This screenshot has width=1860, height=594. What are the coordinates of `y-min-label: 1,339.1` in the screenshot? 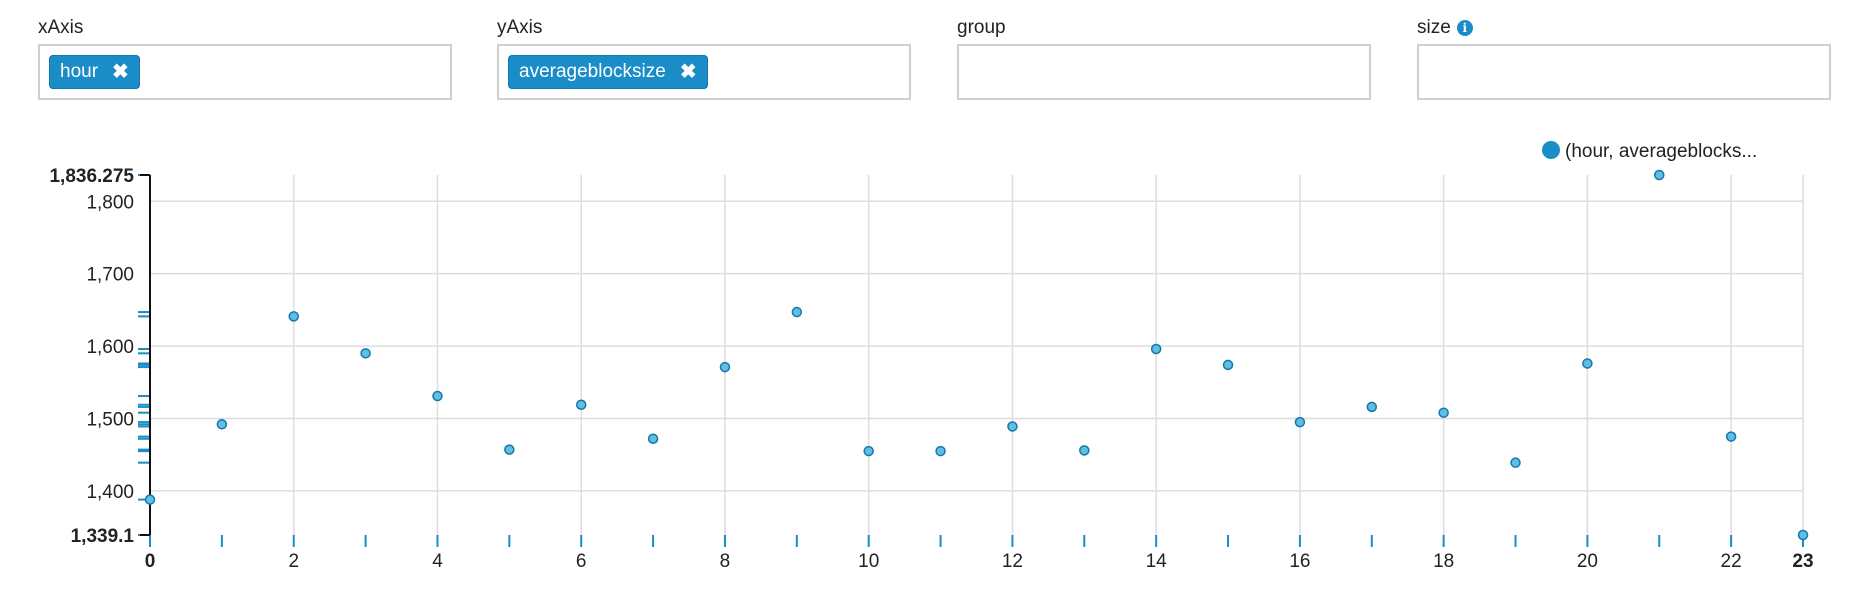 It's located at (103, 536).